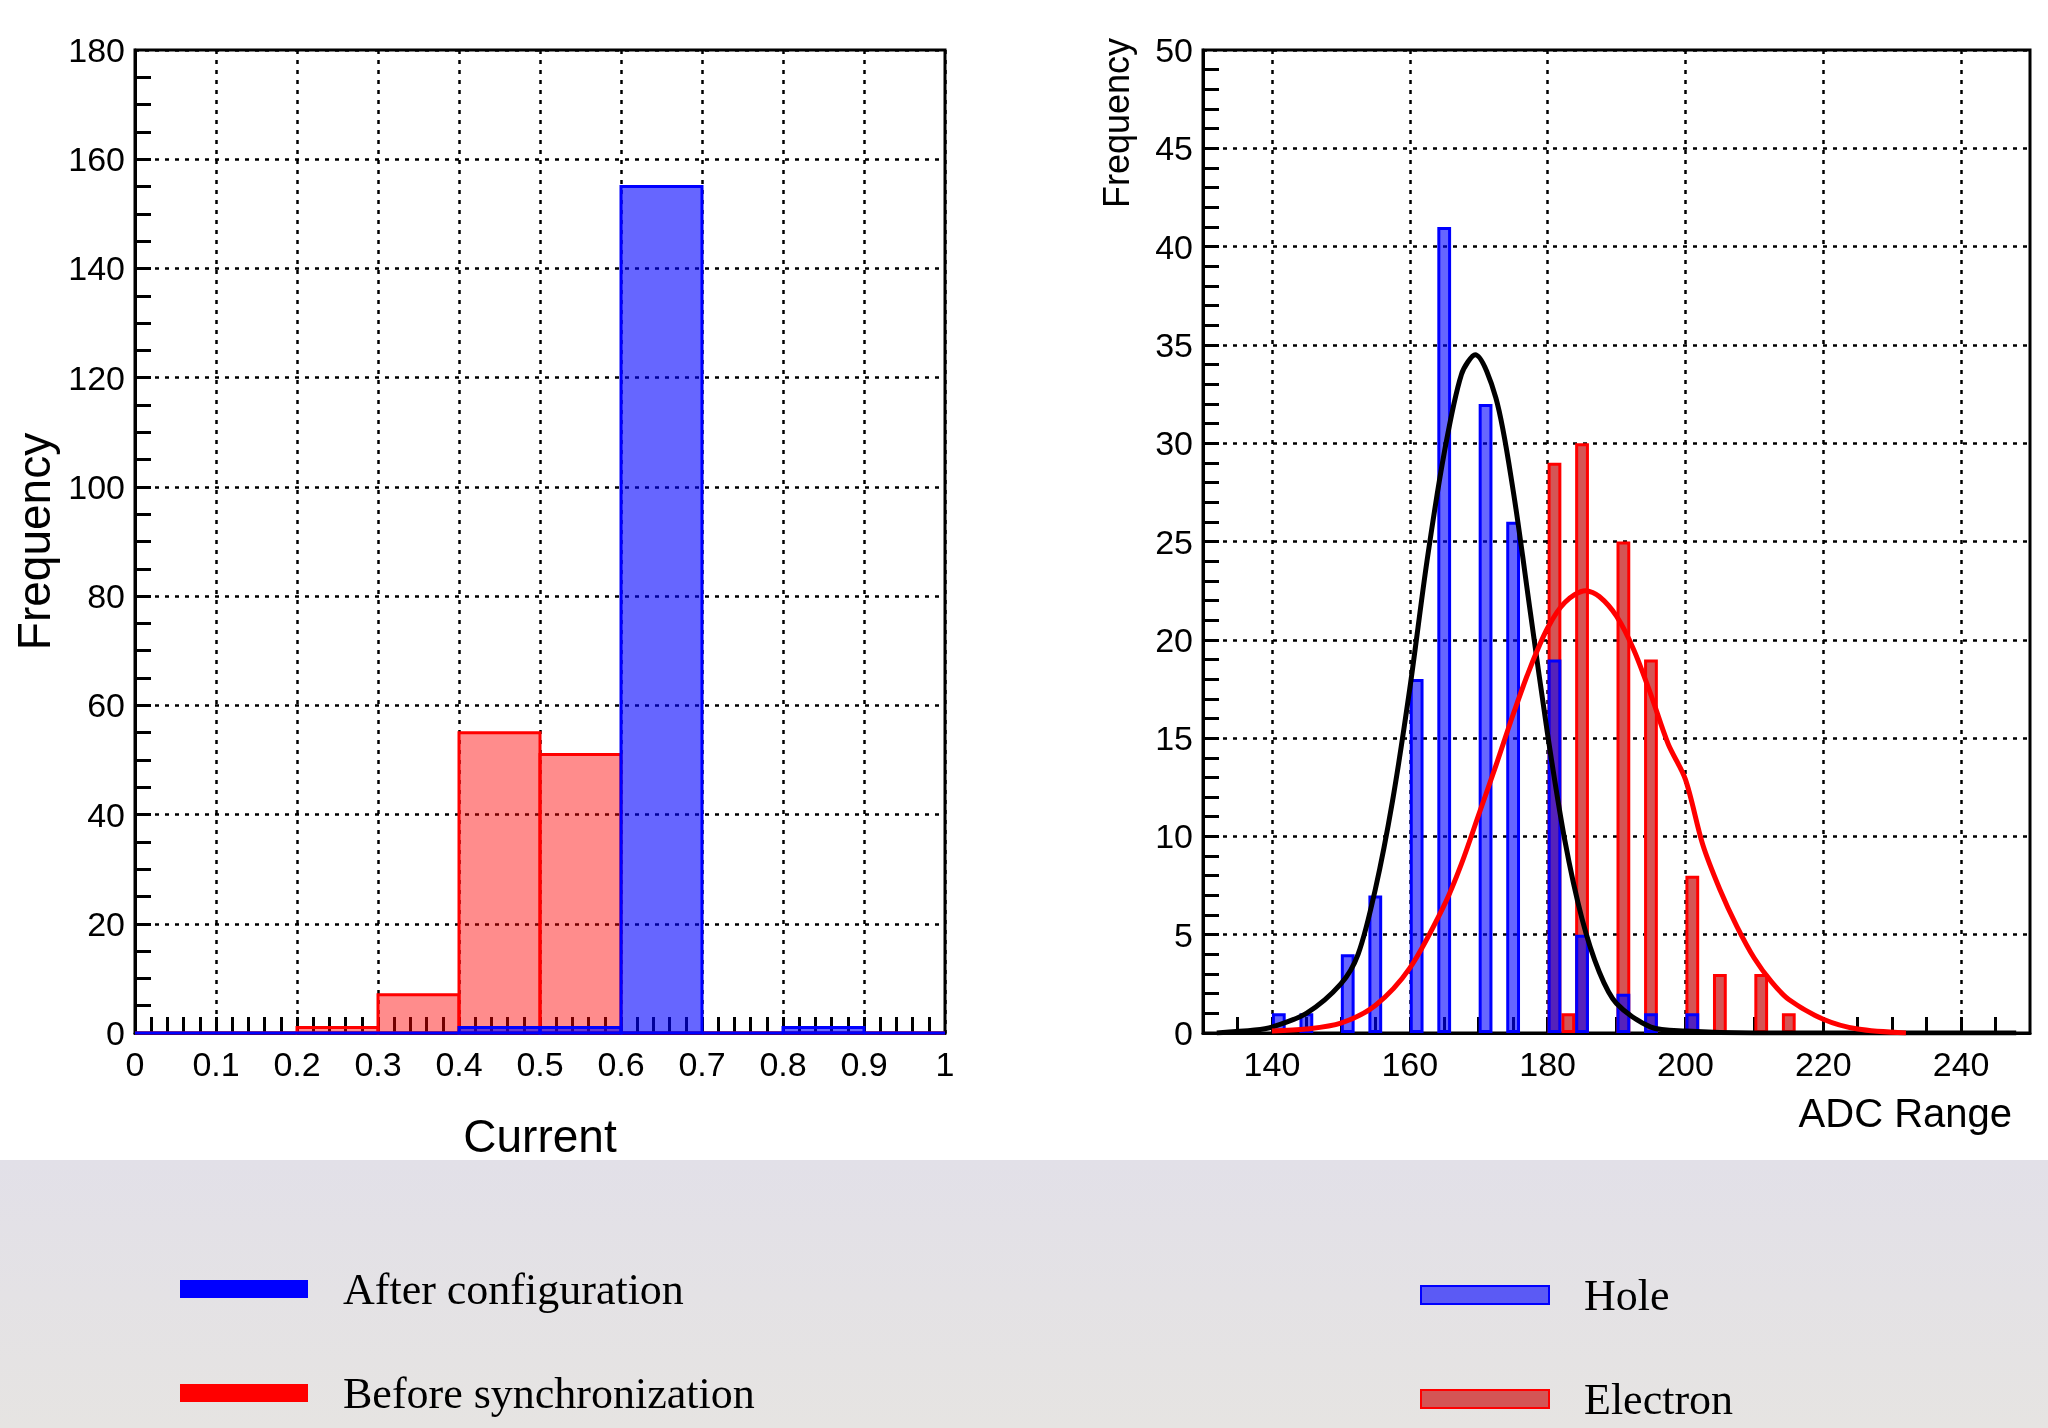 The image size is (2048, 1428). I want to click on legend-label: Hole, so click(1627, 1295).